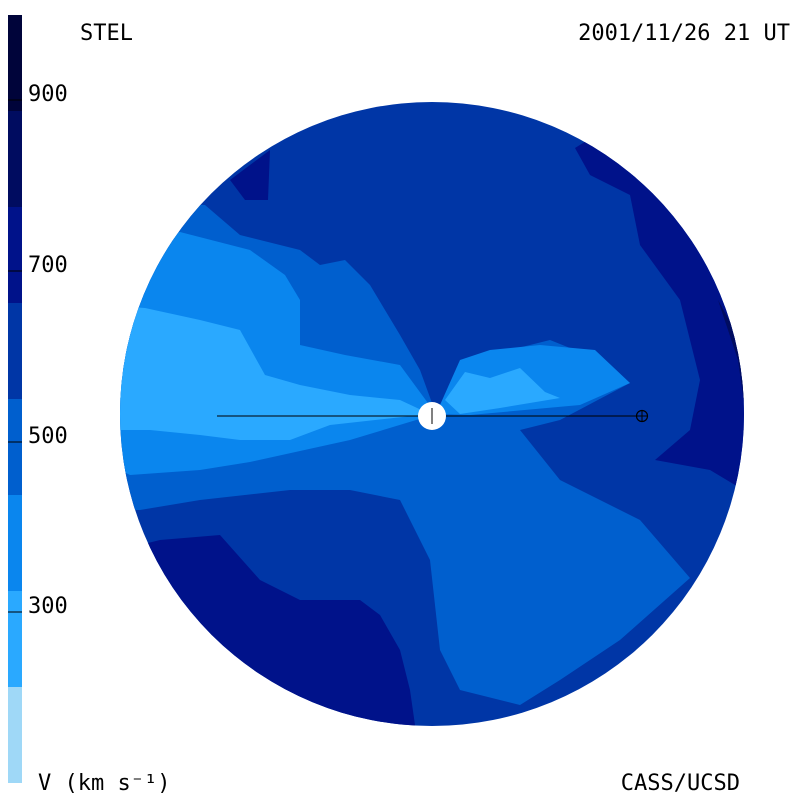 This screenshot has height=800, width=800. I want to click on colorbar-tick-label: 500, so click(48, 436).